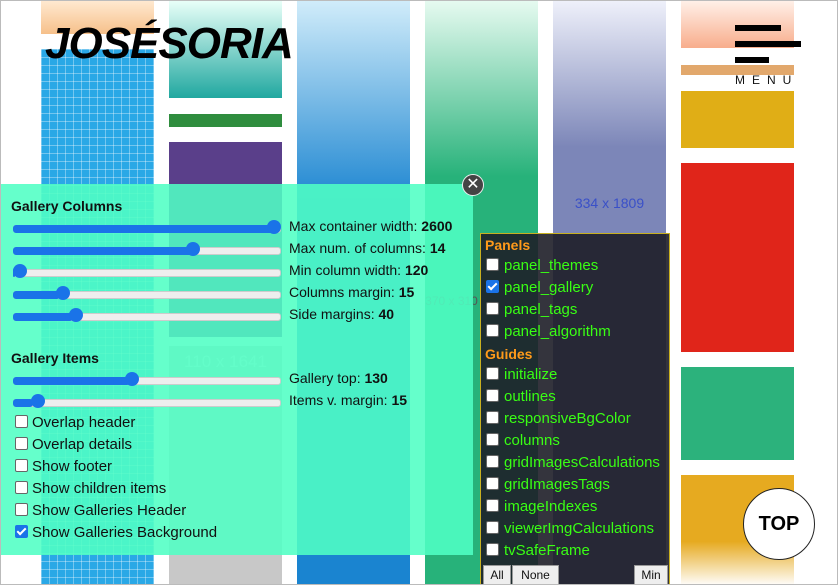 The image size is (838, 585). I want to click on slider-value: 40, so click(386, 314).